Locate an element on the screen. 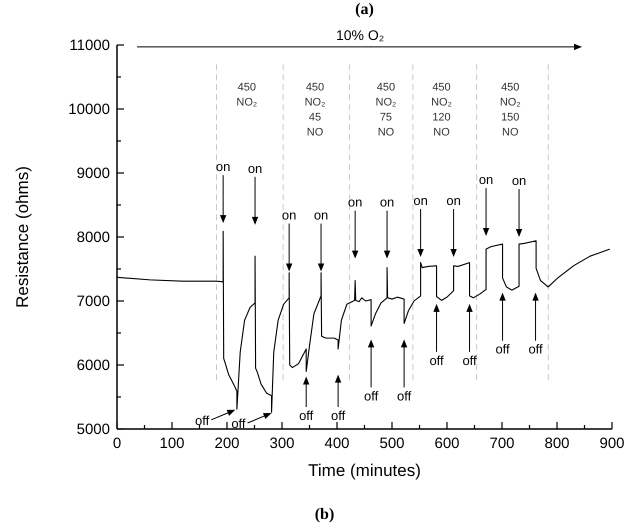  text: (b) is located at coordinates (324, 514).